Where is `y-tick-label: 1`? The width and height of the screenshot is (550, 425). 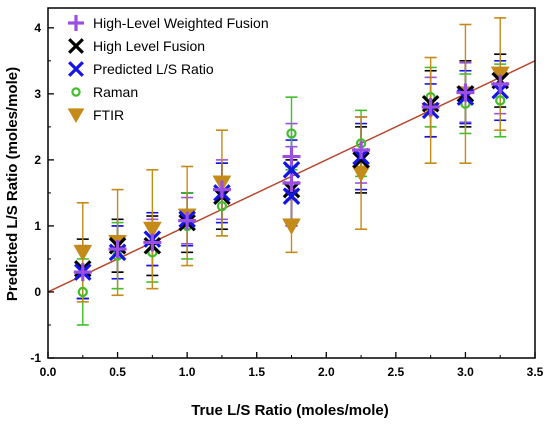 y-tick-label: 1 is located at coordinates (37, 226).